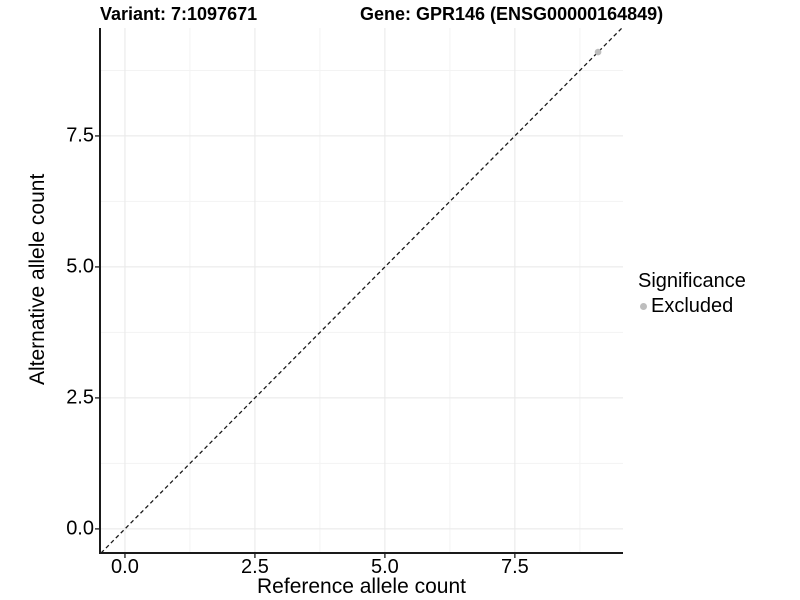  What do you see at coordinates (692, 294) in the screenshot?
I see `legend: Significance Excluded` at bounding box center [692, 294].